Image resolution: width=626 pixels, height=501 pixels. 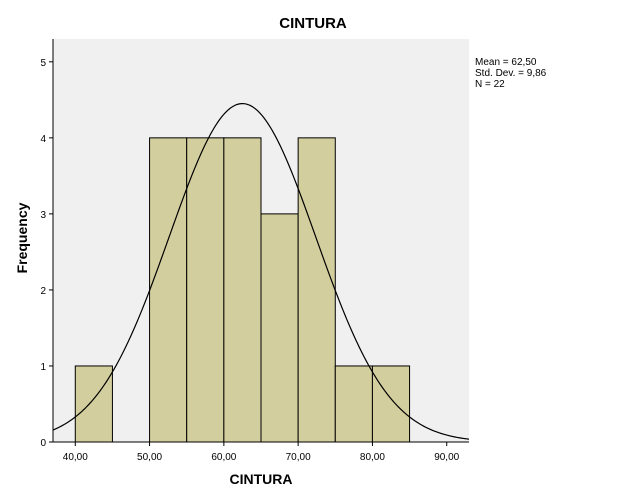 I want to click on x-tick-label: 80,00, so click(x=372, y=457).